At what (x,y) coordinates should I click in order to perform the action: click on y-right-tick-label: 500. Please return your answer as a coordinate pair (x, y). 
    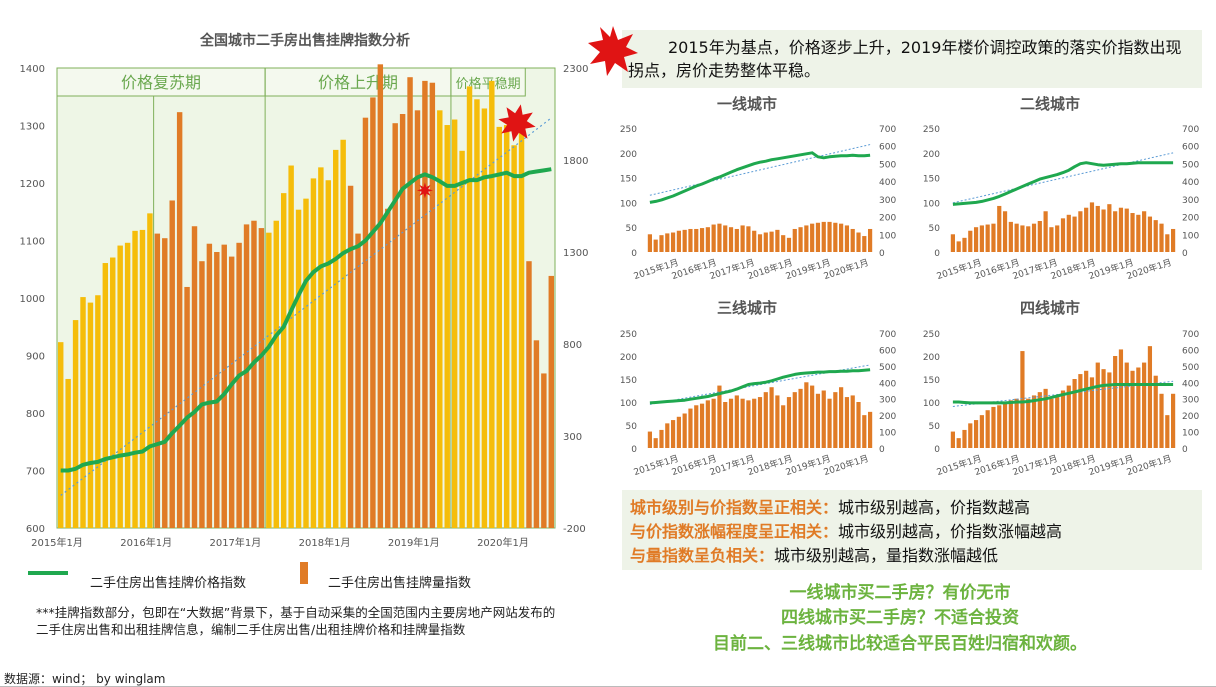
    Looking at the image, I should click on (887, 368).